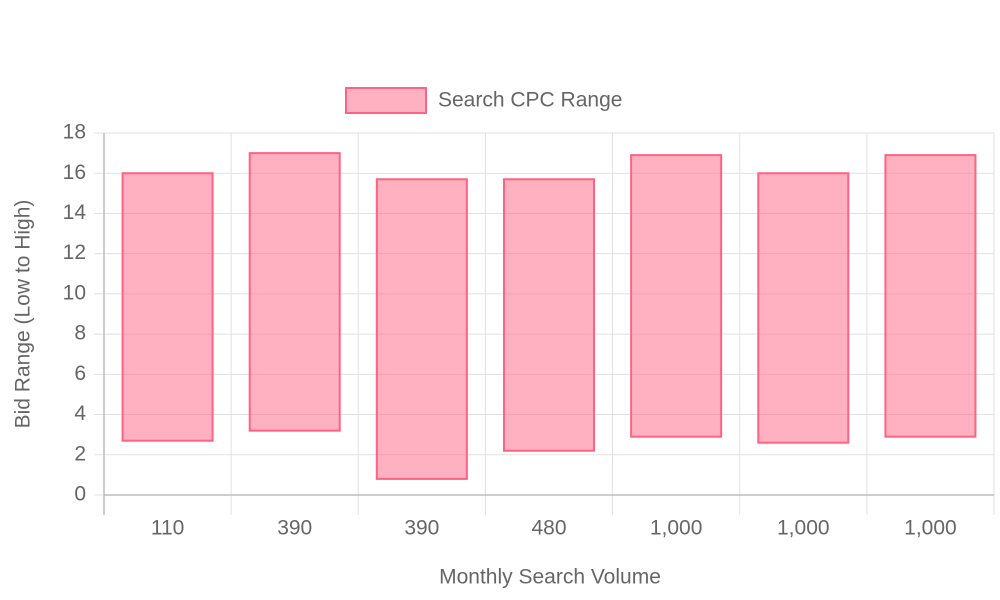  What do you see at coordinates (548, 528) in the screenshot?
I see `x-tick-label: 480` at bounding box center [548, 528].